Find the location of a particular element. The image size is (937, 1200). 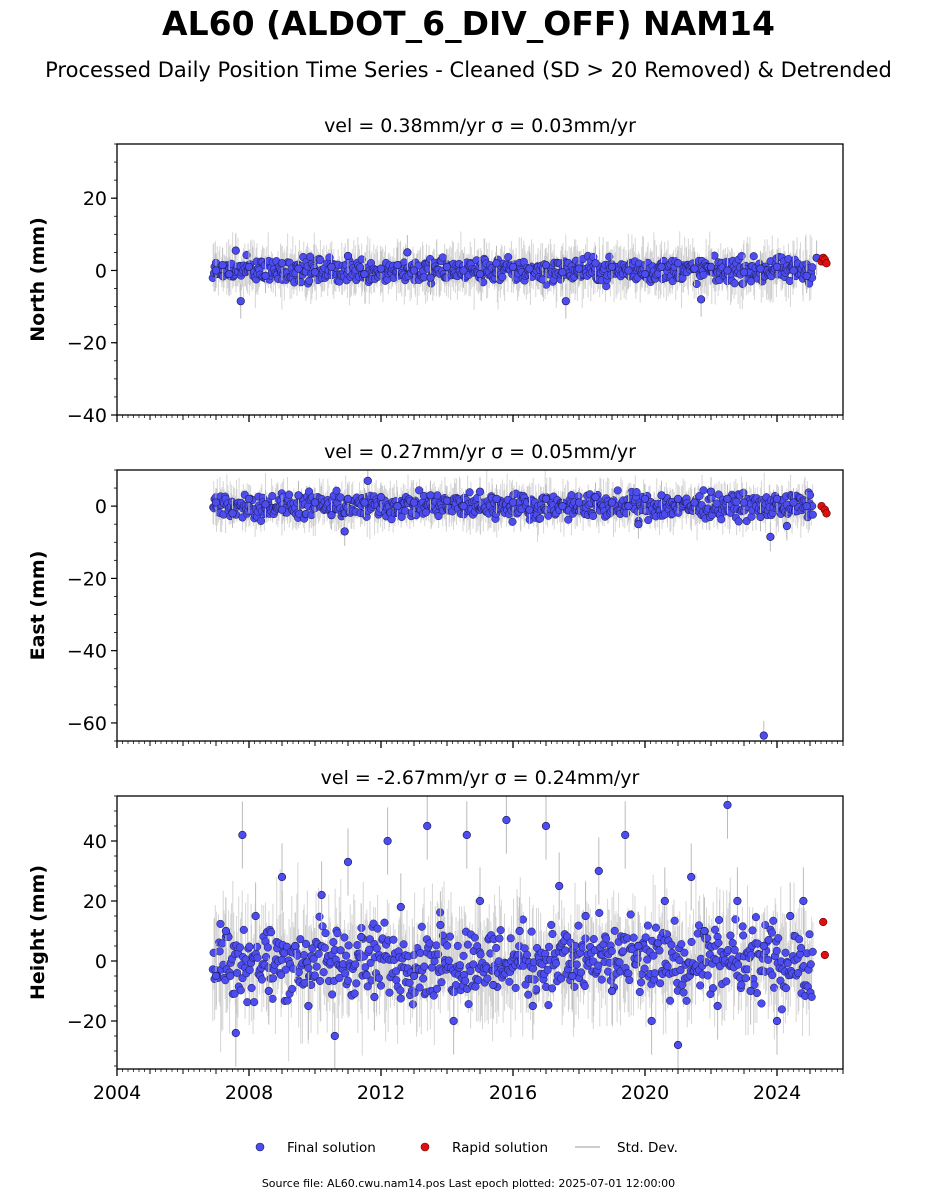

y-tick-label: −20 is located at coordinates (87, 579).